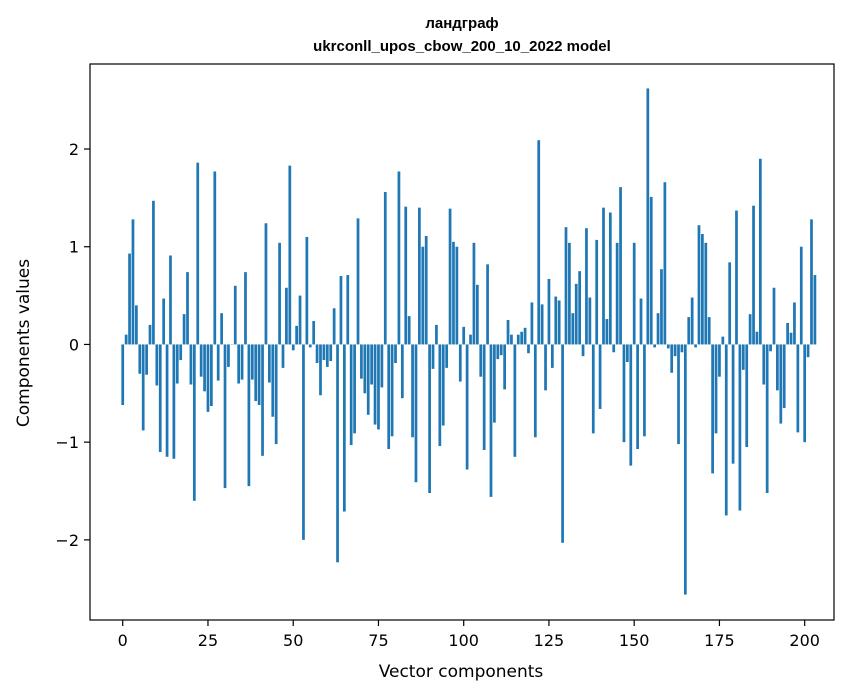 This screenshot has height=696, width=847. I want to click on y-tick-label: 1, so click(74, 247).